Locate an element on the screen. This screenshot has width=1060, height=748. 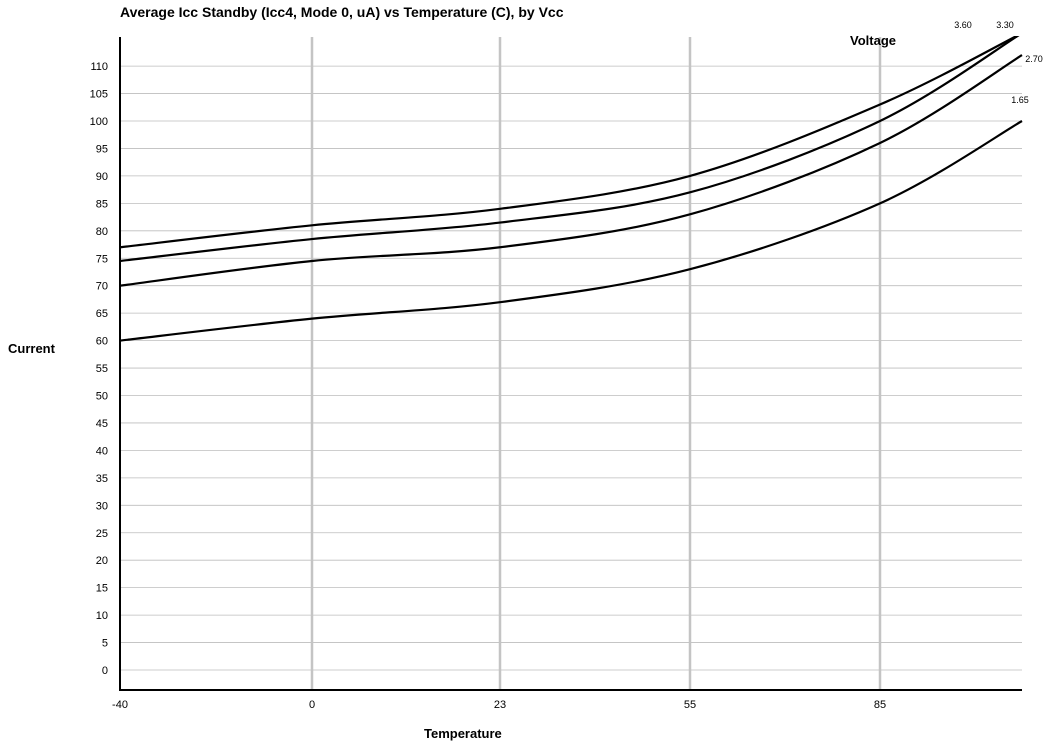
y-tick-label: 90 is located at coordinates (102, 177).